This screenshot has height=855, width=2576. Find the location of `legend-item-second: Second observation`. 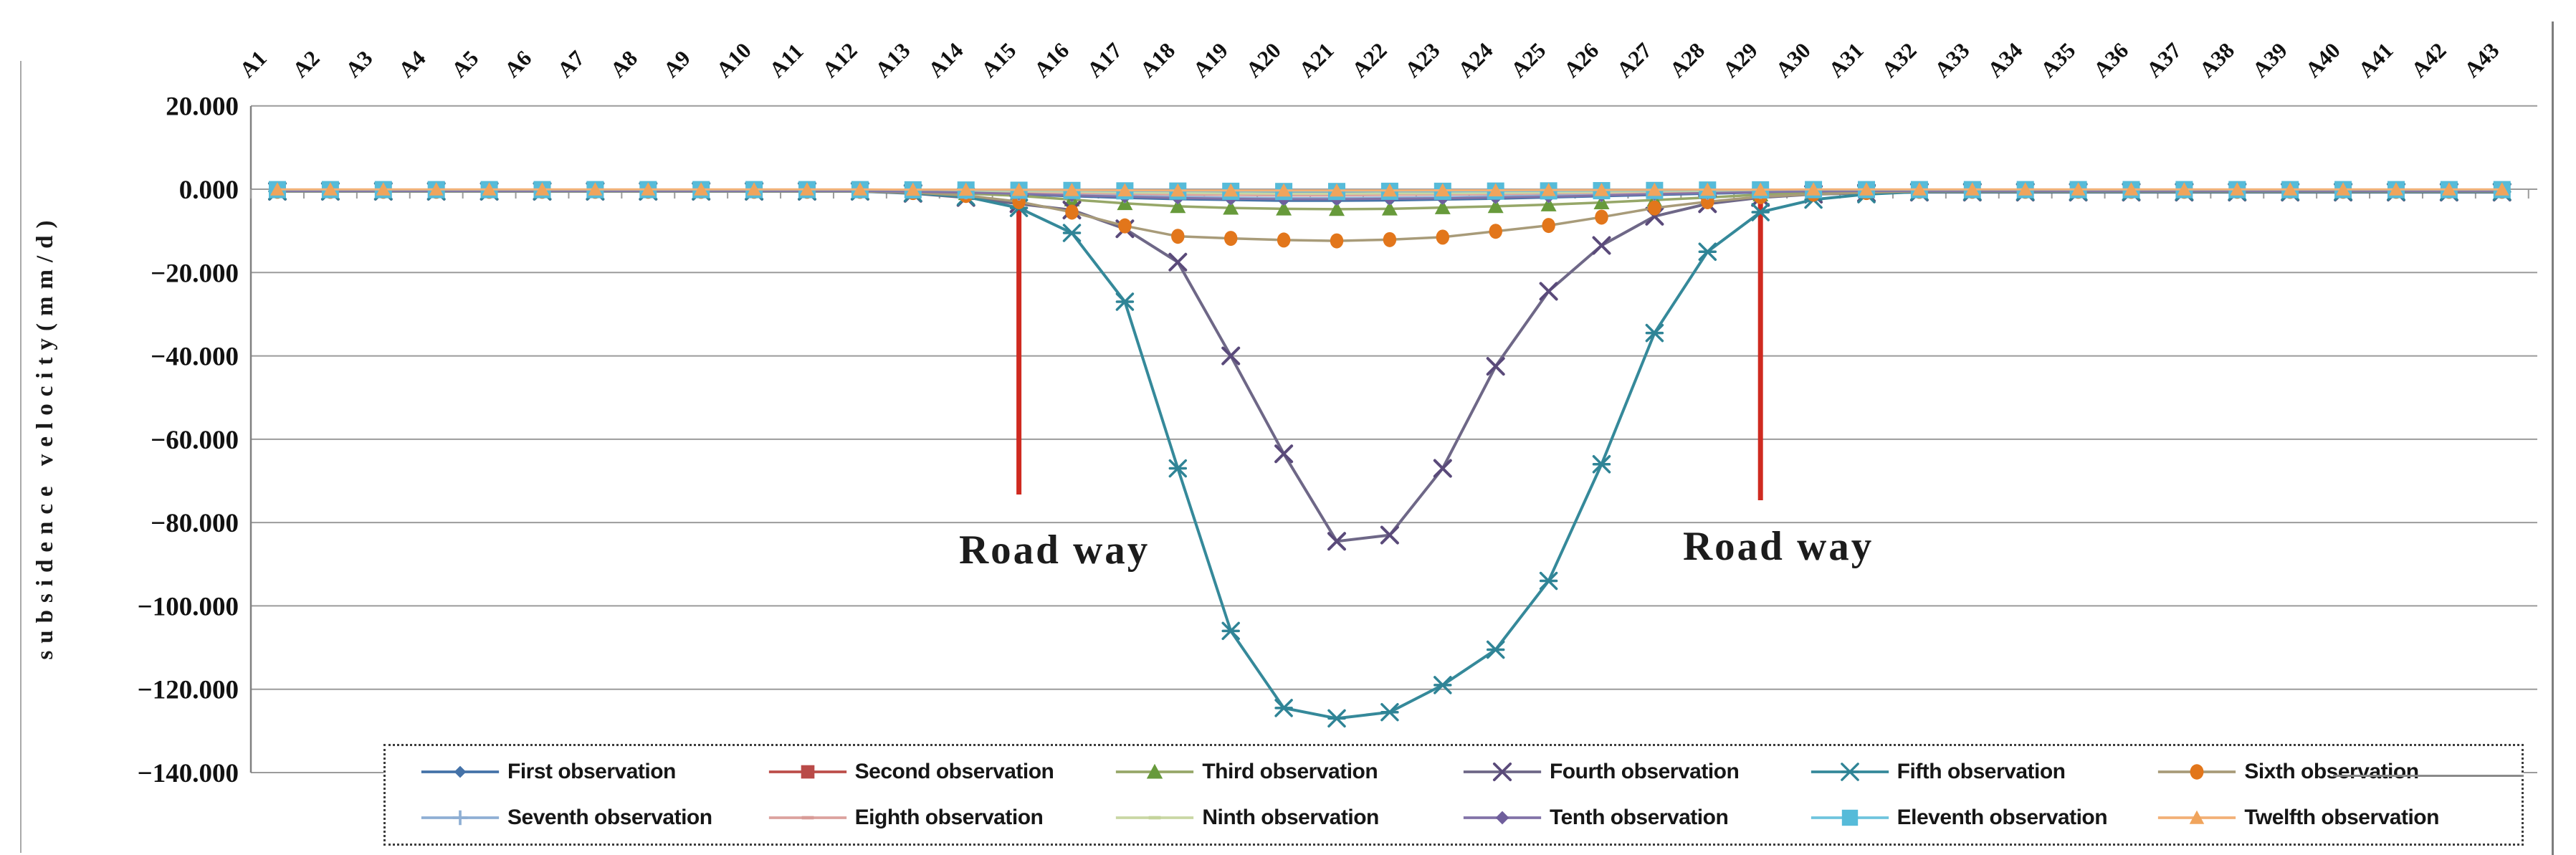

legend-item-second: Second observation is located at coordinates (941, 772).